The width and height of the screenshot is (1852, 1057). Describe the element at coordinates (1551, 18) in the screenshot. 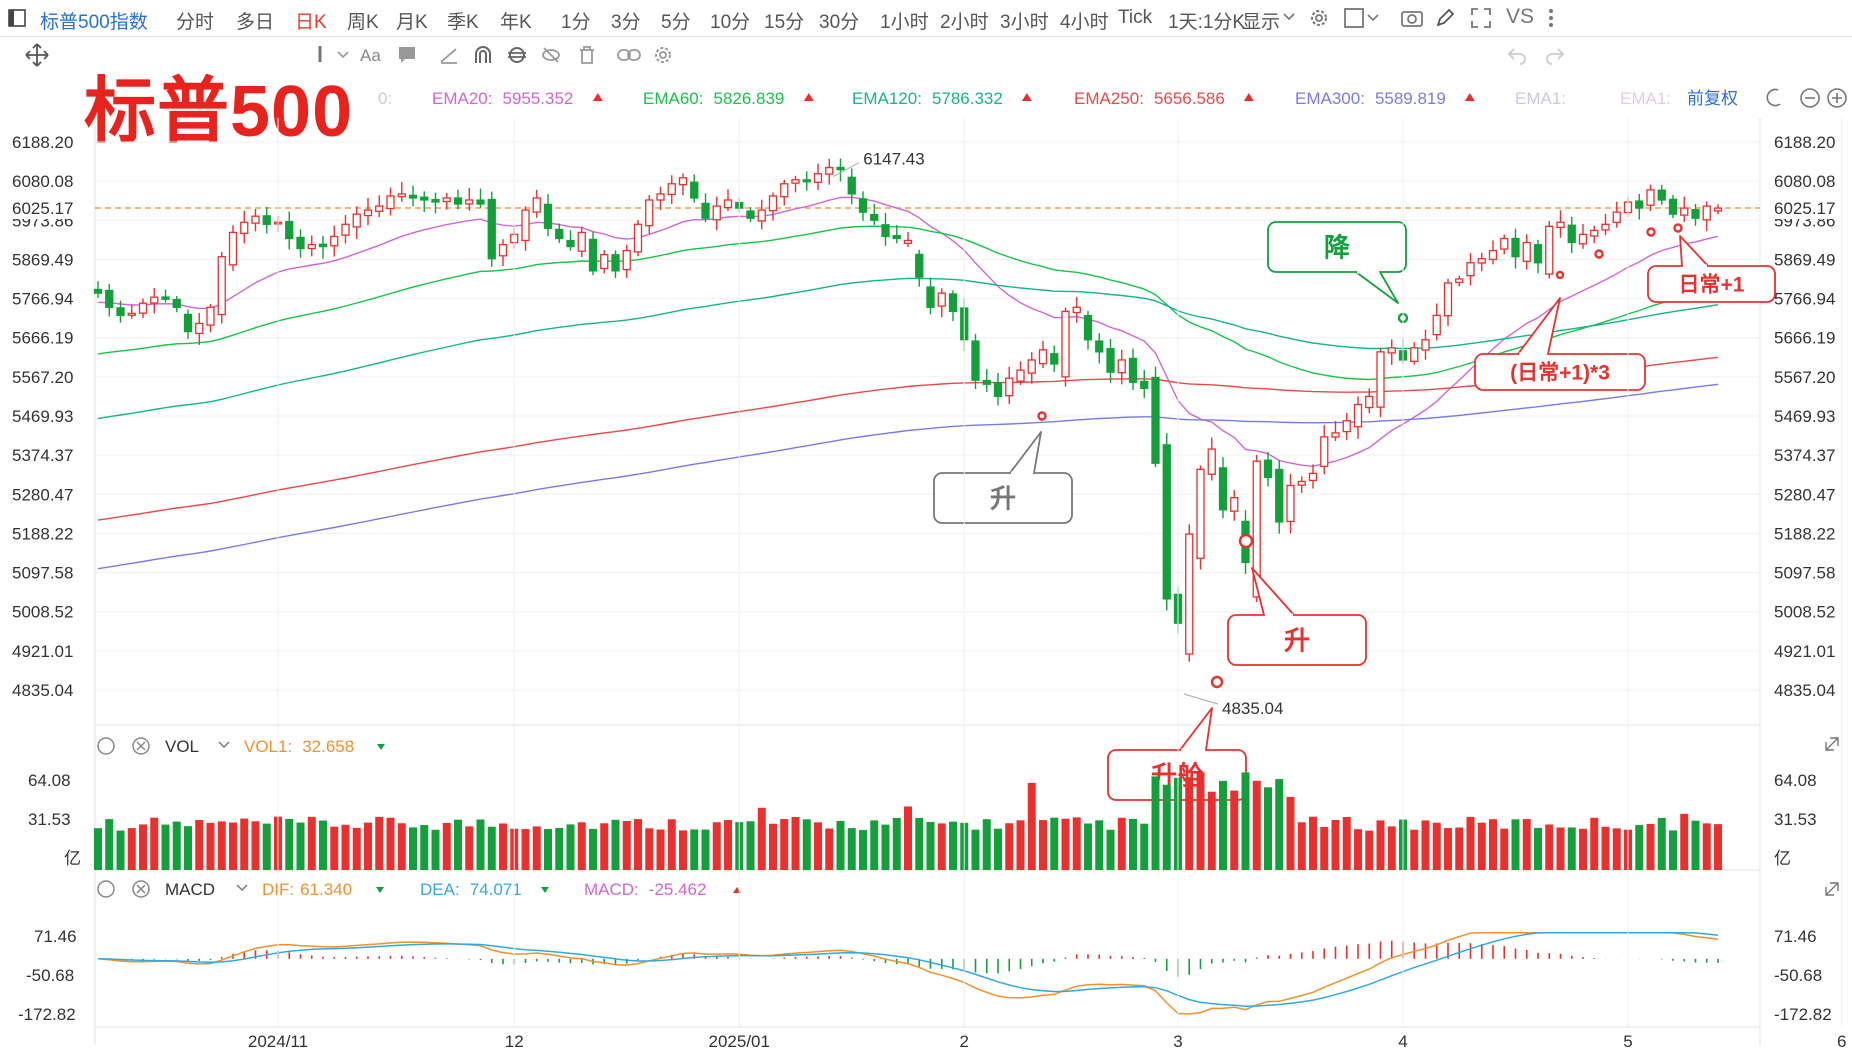

I see `more-icon` at that location.